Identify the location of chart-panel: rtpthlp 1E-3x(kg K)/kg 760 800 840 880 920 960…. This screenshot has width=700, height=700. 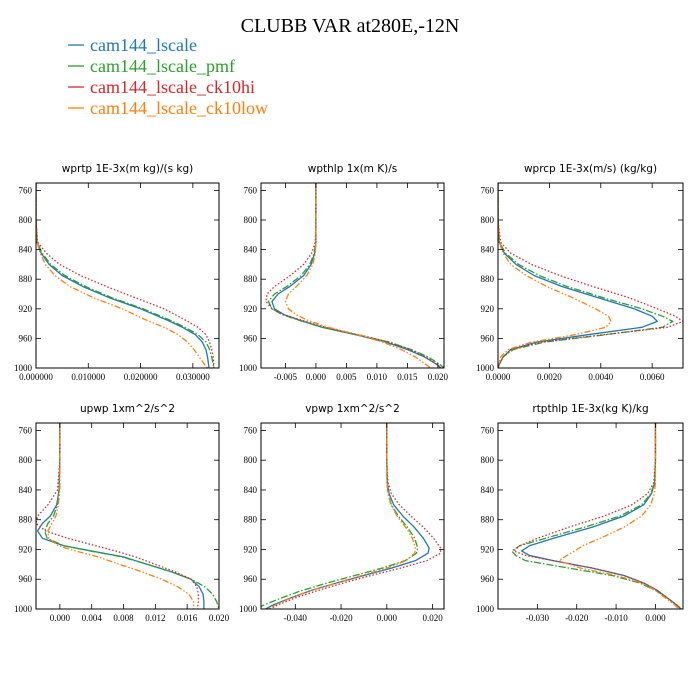
(580, 513).